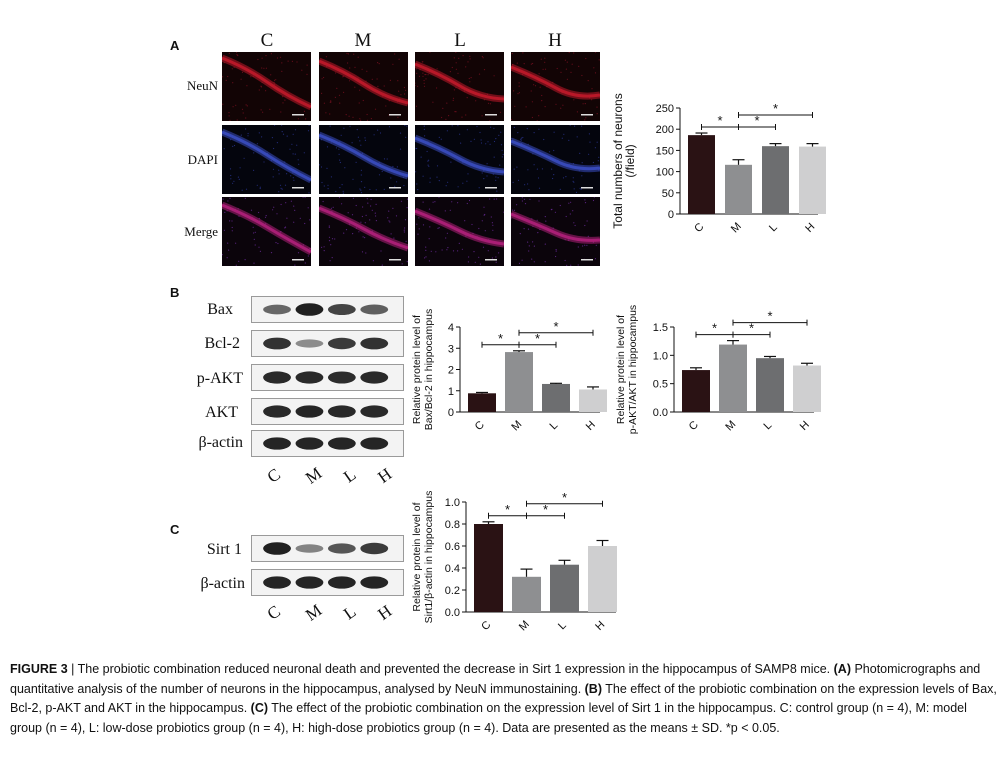  I want to click on y-axis-label: Bax/Bcl-2 in hippocampus, so click(429, 369).